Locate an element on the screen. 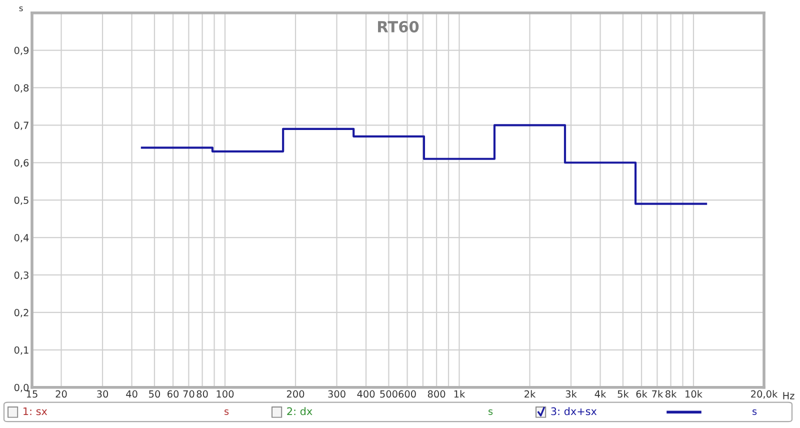 This screenshot has height=428, width=800. y-tick-label: 0,1 is located at coordinates (21, 350).